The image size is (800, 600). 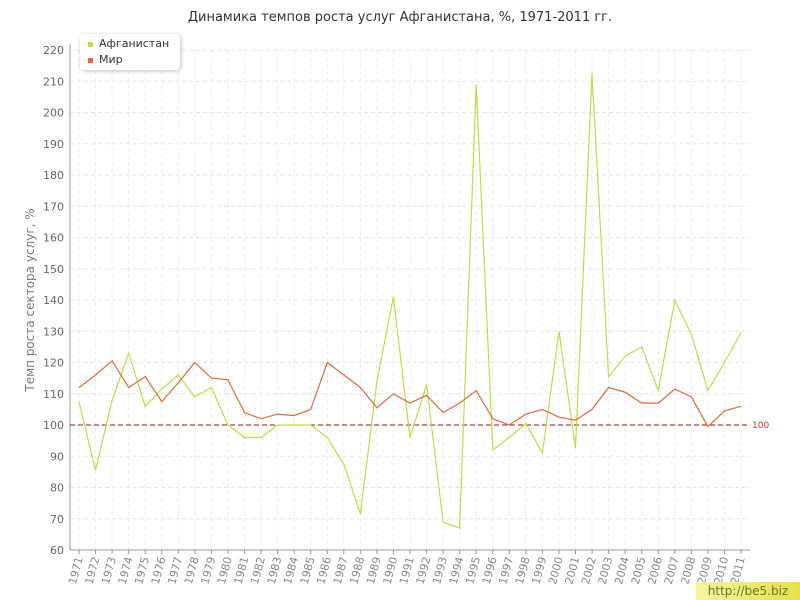 What do you see at coordinates (57, 519) in the screenshot?
I see `y-tick-label: 70` at bounding box center [57, 519].